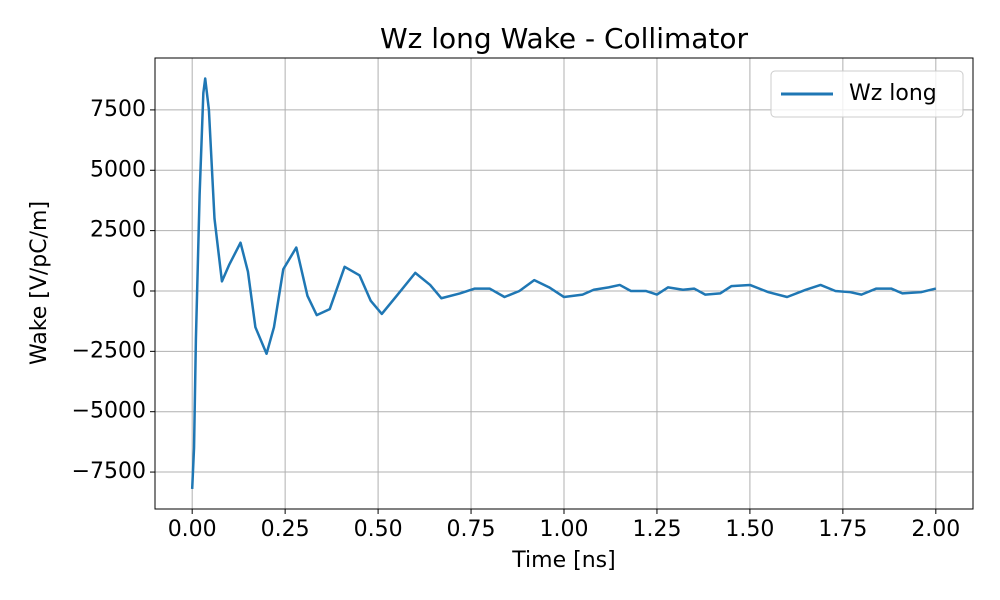  I want to click on x-tick-label: 1.25, so click(656, 529).